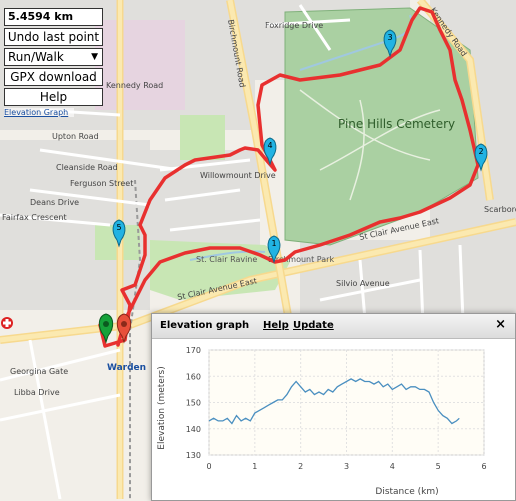 Image resolution: width=516 pixels, height=501 pixels. Describe the element at coordinates (481, 157) in the screenshot. I see `route-marker-2: 2` at that location.